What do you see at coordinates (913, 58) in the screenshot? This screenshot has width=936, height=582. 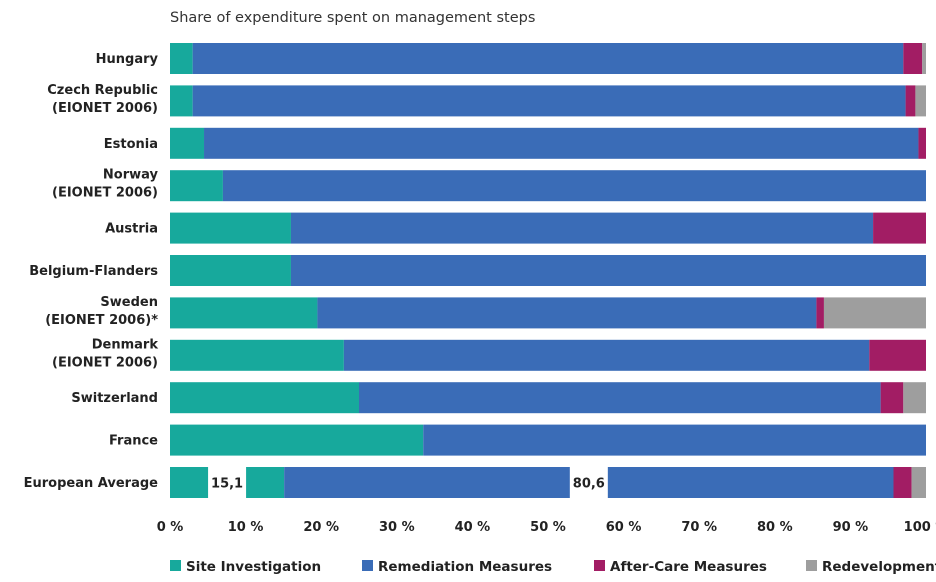 I see `bar-segment-0-after-care-measures` at bounding box center [913, 58].